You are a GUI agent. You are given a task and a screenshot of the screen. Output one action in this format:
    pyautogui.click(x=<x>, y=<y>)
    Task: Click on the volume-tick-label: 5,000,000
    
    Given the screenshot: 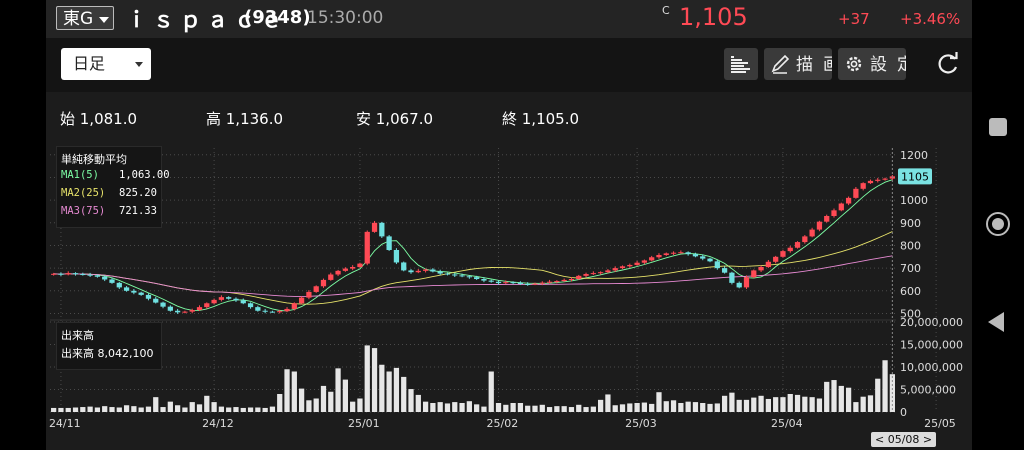 What is the action you would take?
    pyautogui.click(x=928, y=390)
    